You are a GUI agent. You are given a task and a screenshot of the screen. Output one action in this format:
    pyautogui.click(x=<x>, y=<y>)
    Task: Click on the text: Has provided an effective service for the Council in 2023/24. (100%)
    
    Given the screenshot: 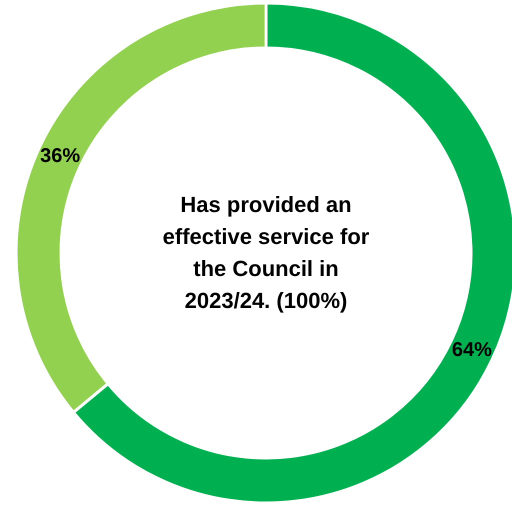 What is the action you would take?
    pyautogui.click(x=266, y=253)
    